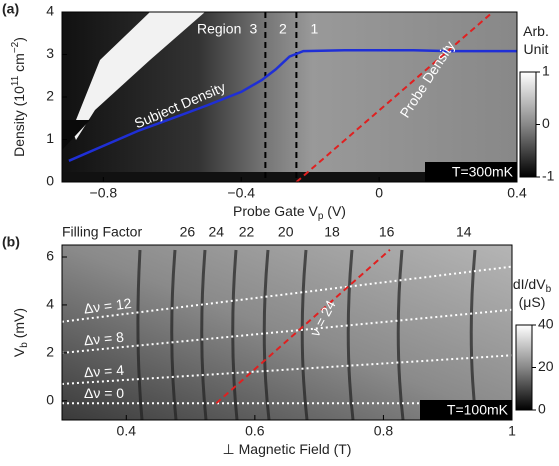 The height and width of the screenshot is (466, 559). What do you see at coordinates (188, 232) in the screenshot?
I see `top-tick-label: 26` at bounding box center [188, 232].